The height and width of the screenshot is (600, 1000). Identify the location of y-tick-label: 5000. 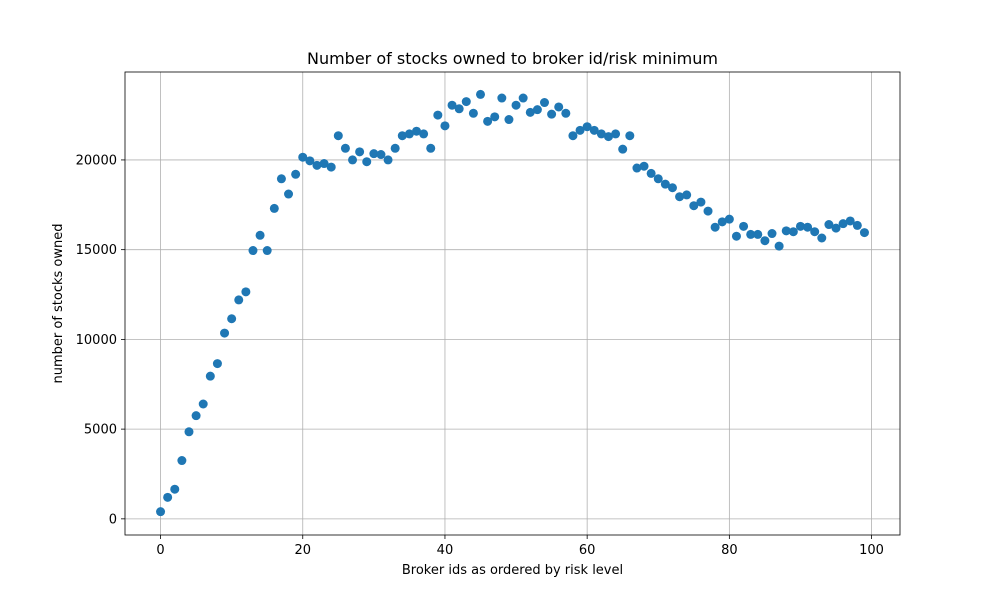
(100, 430).